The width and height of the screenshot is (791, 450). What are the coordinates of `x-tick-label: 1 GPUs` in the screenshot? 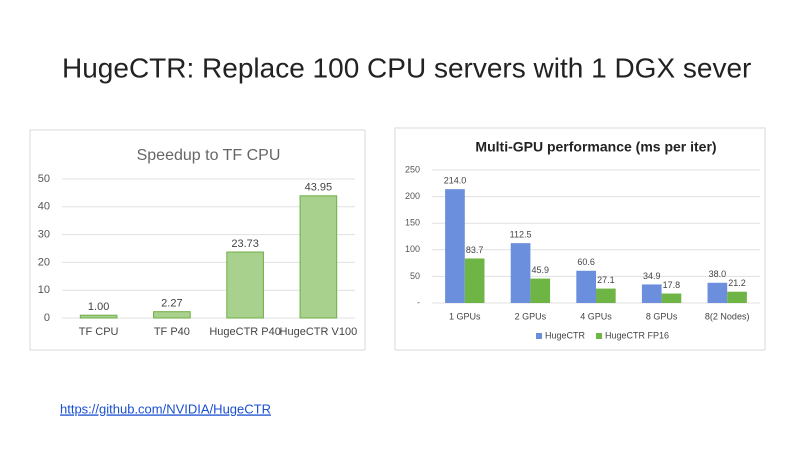 It's located at (465, 316).